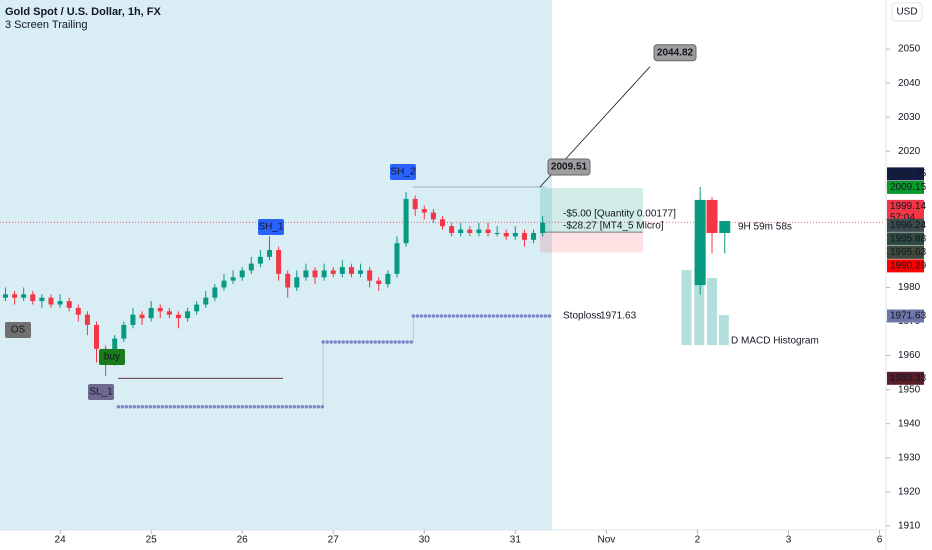 This screenshot has width=932, height=550. Describe the element at coordinates (61, 540) in the screenshot. I see `x-tick-label: 24` at that location.